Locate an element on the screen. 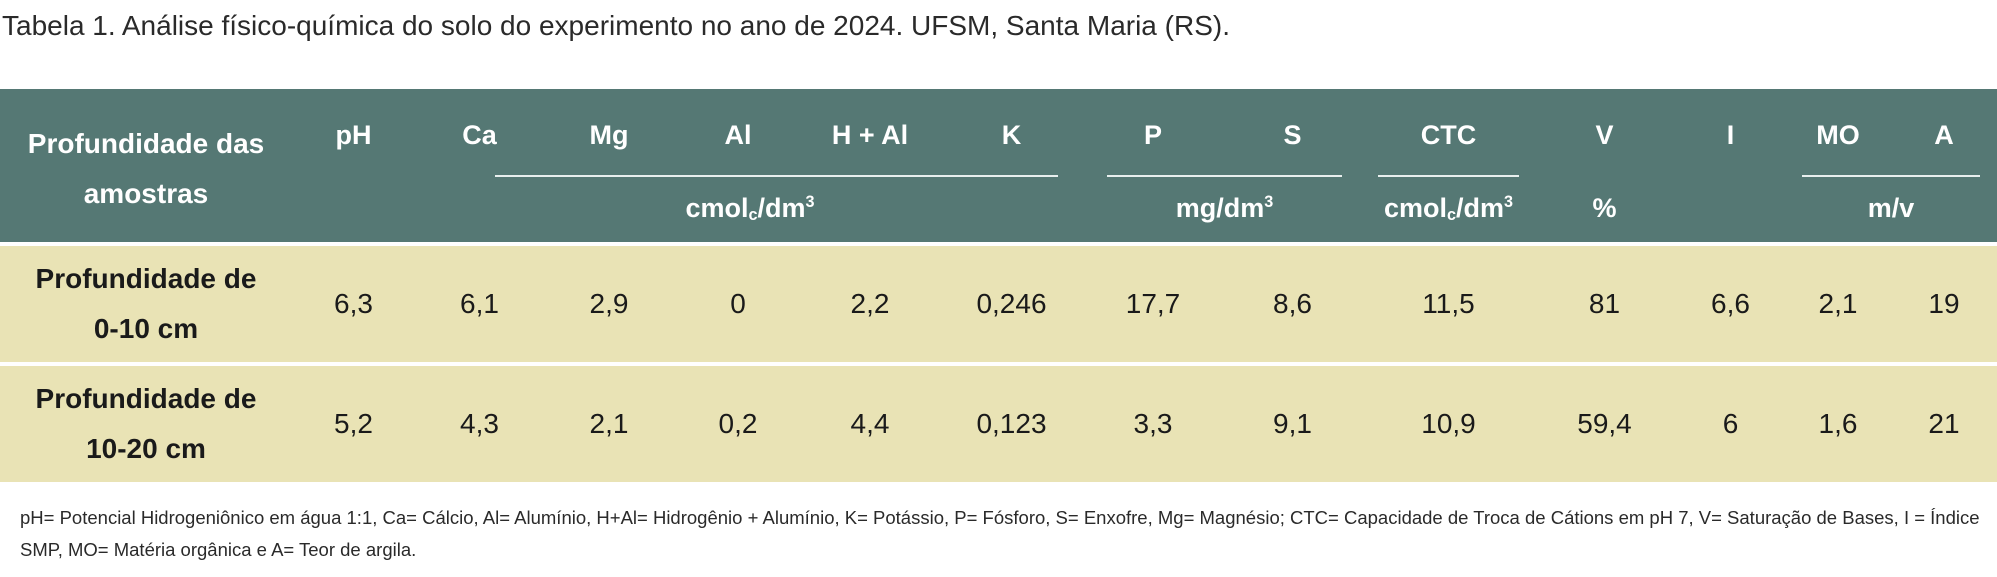 The width and height of the screenshot is (1997, 577). data-cell: 8,6 is located at coordinates (1292, 302).